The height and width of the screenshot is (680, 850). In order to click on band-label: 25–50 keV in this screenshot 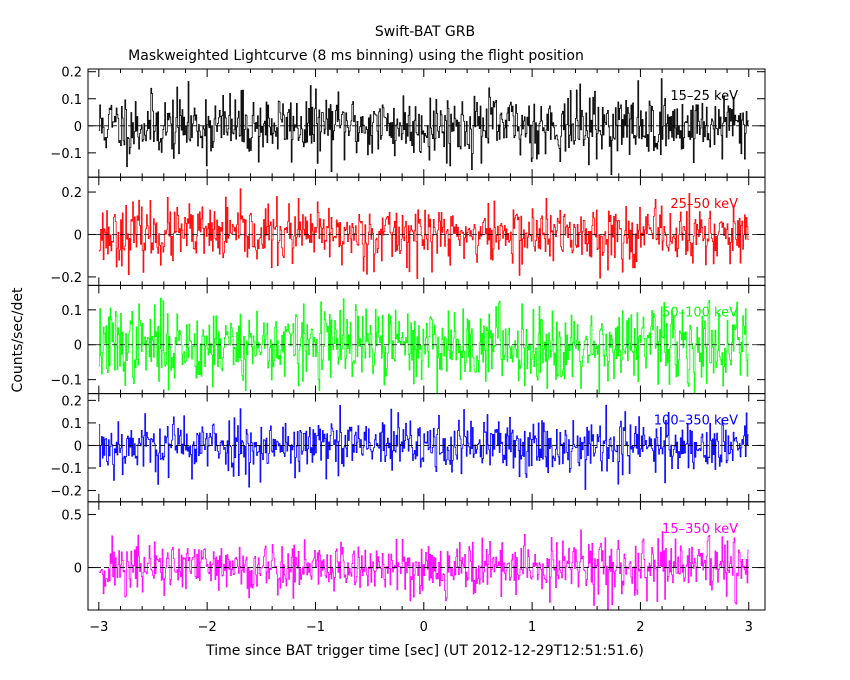, I will do `click(704, 204)`.